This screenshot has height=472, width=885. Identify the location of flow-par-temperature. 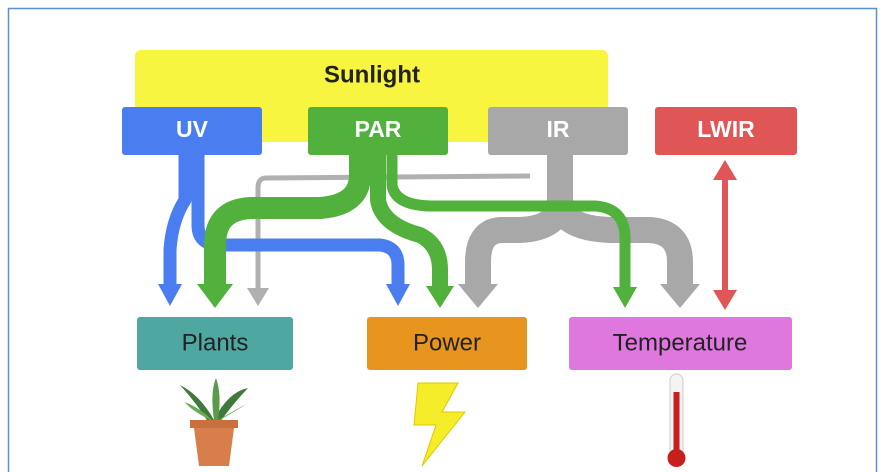
(508, 219).